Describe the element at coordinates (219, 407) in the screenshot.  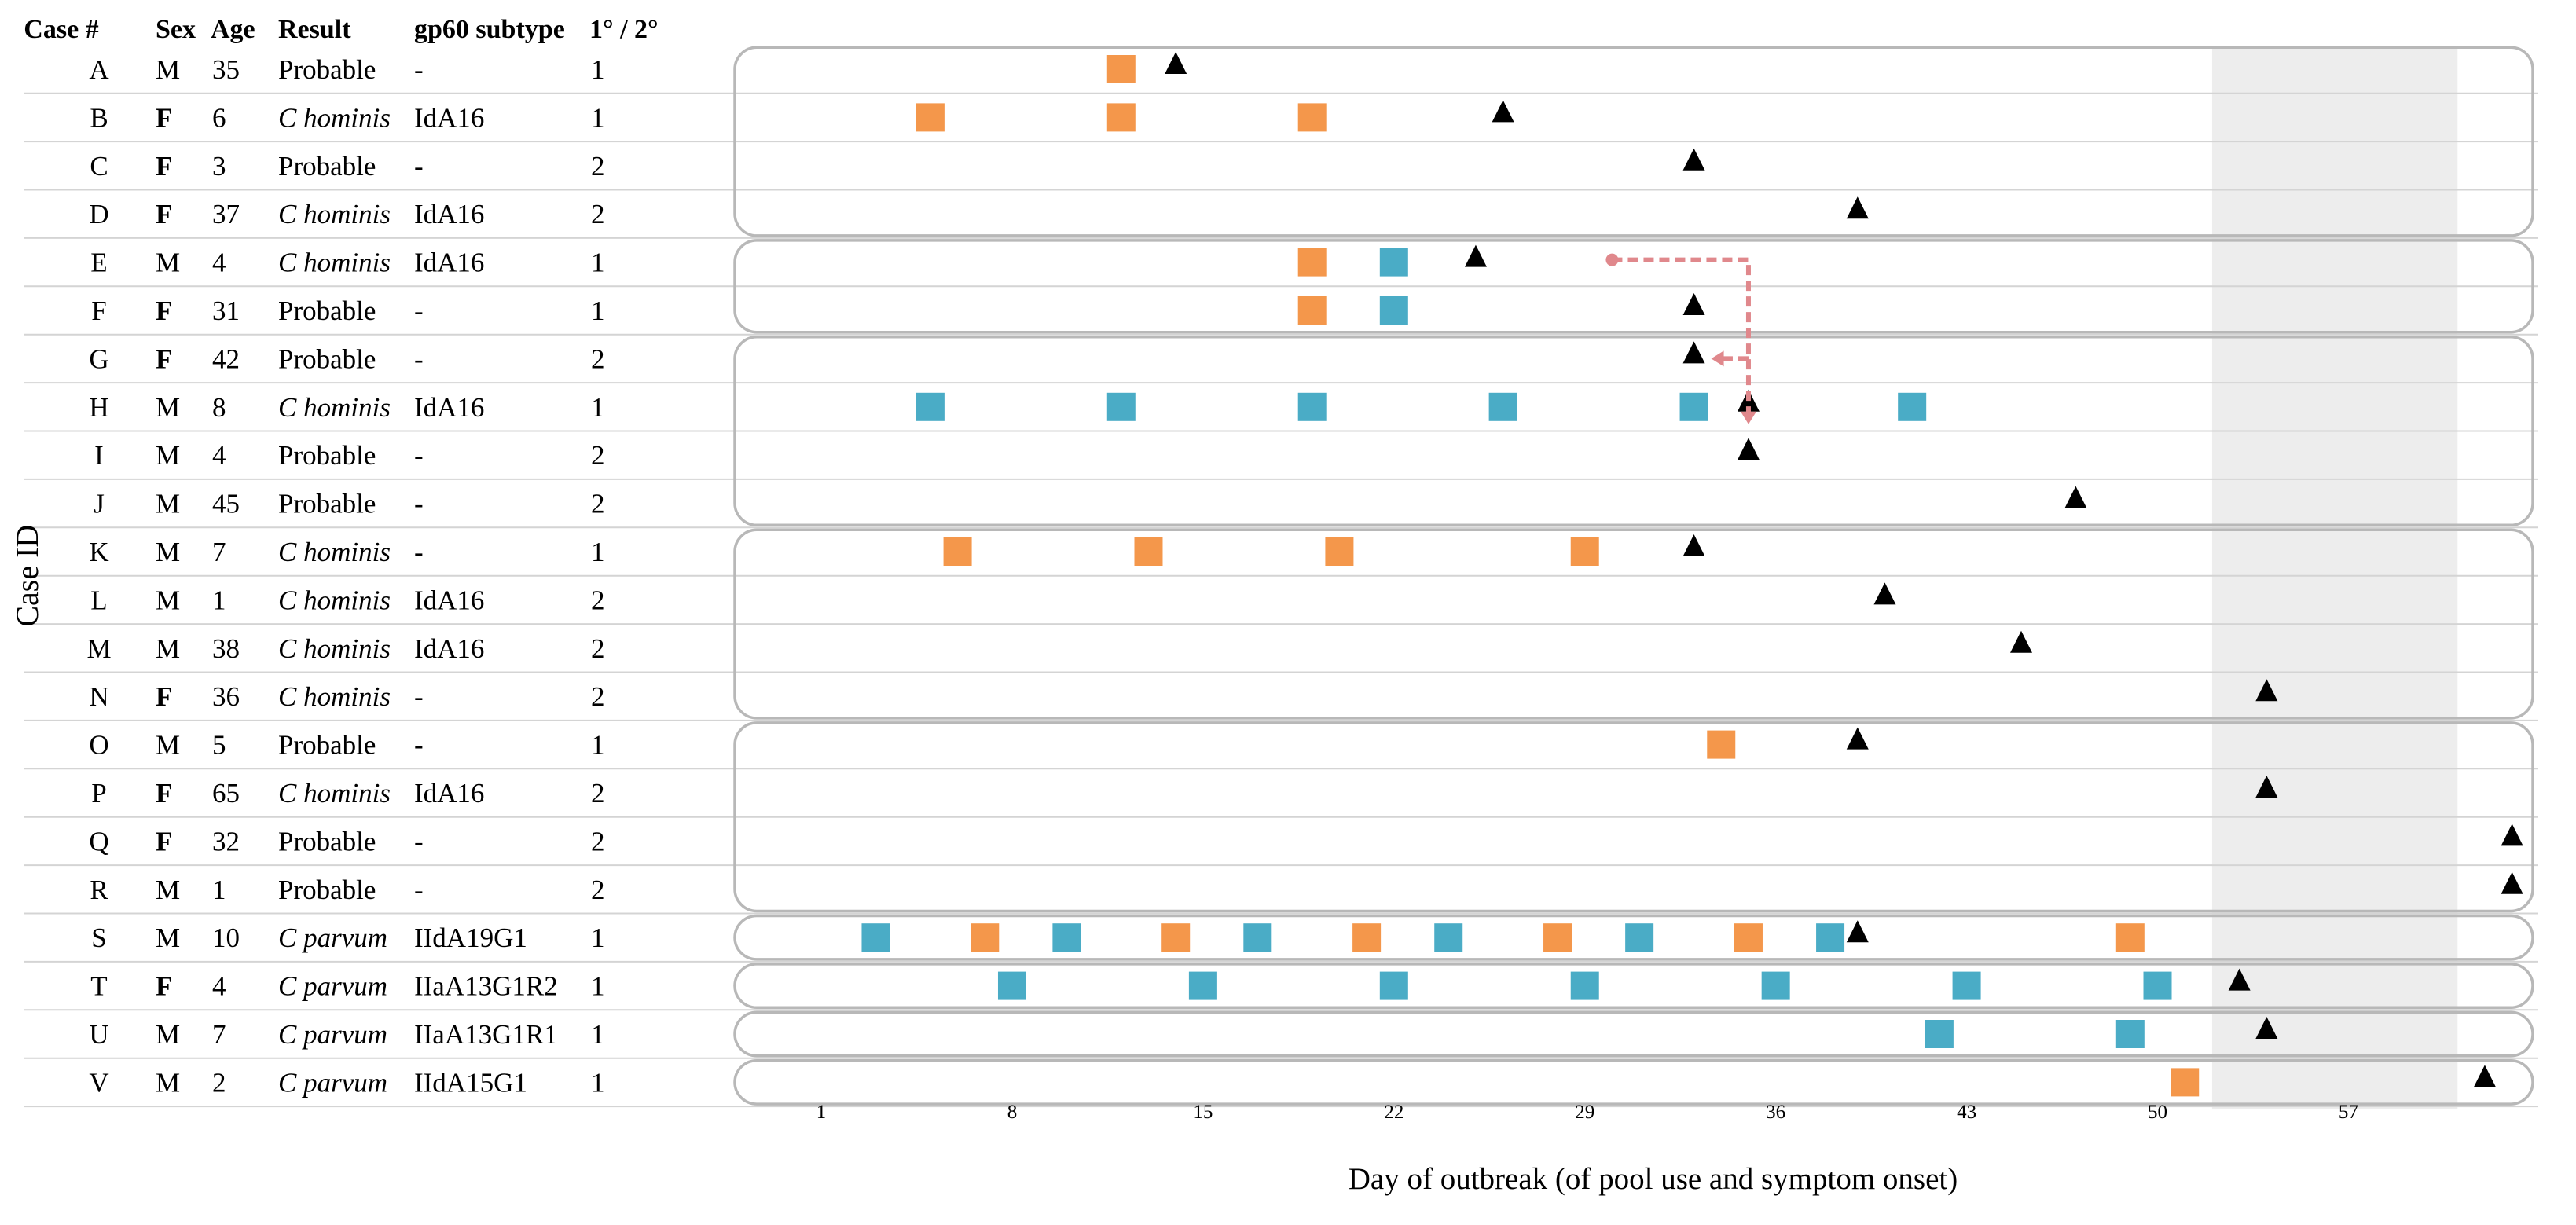
I see `age-cell: 8` at that location.